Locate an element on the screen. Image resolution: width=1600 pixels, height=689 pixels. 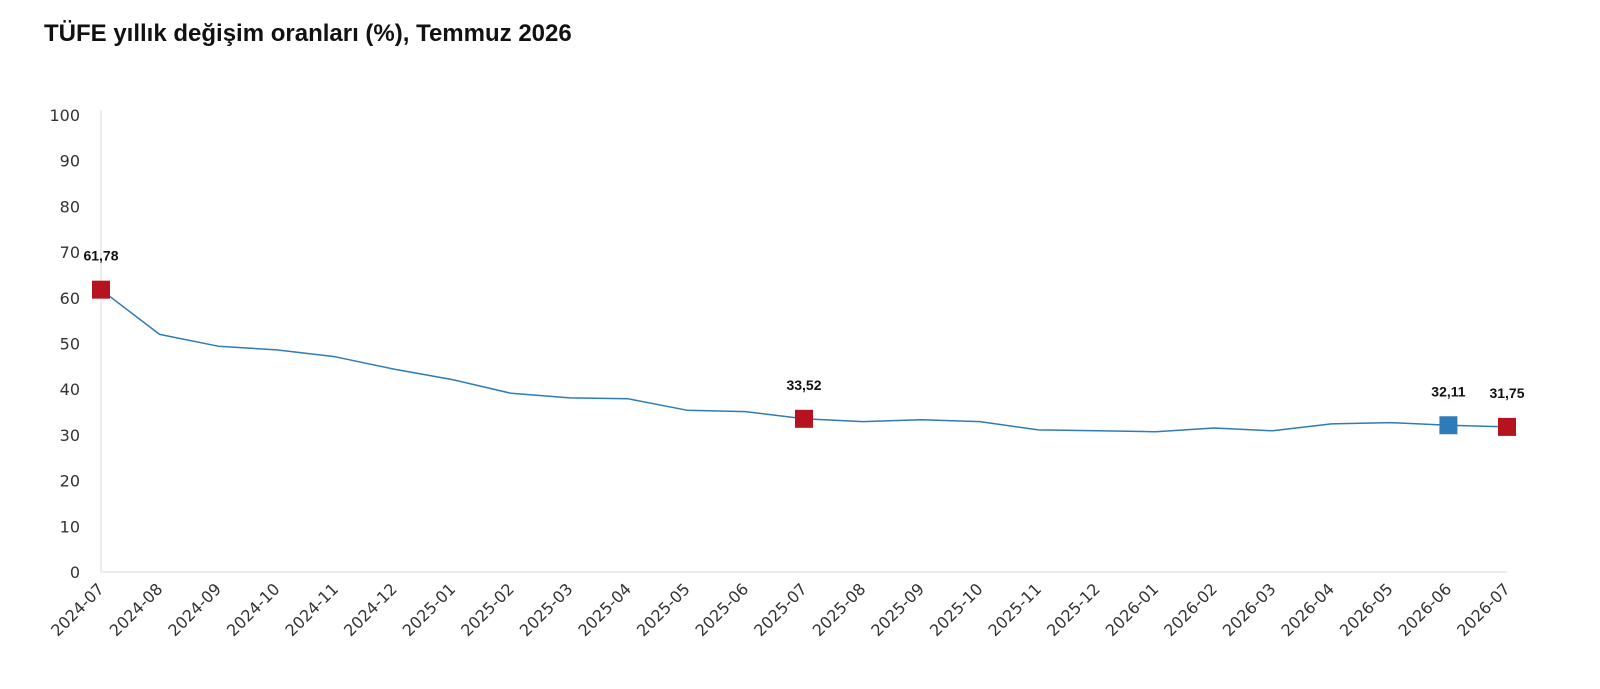
x-tick-label: 2025-07 is located at coordinates (780, 609).